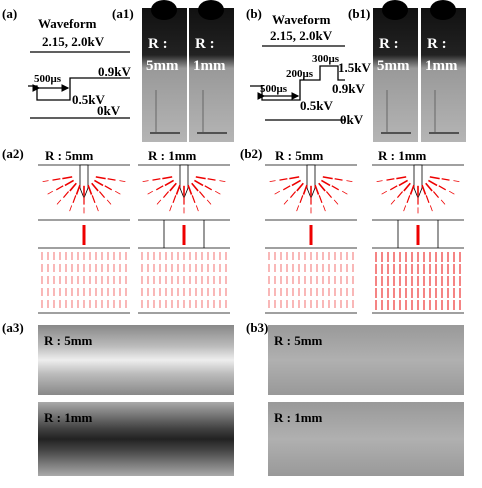  I want to click on panel-label: (b1), so click(359, 13).